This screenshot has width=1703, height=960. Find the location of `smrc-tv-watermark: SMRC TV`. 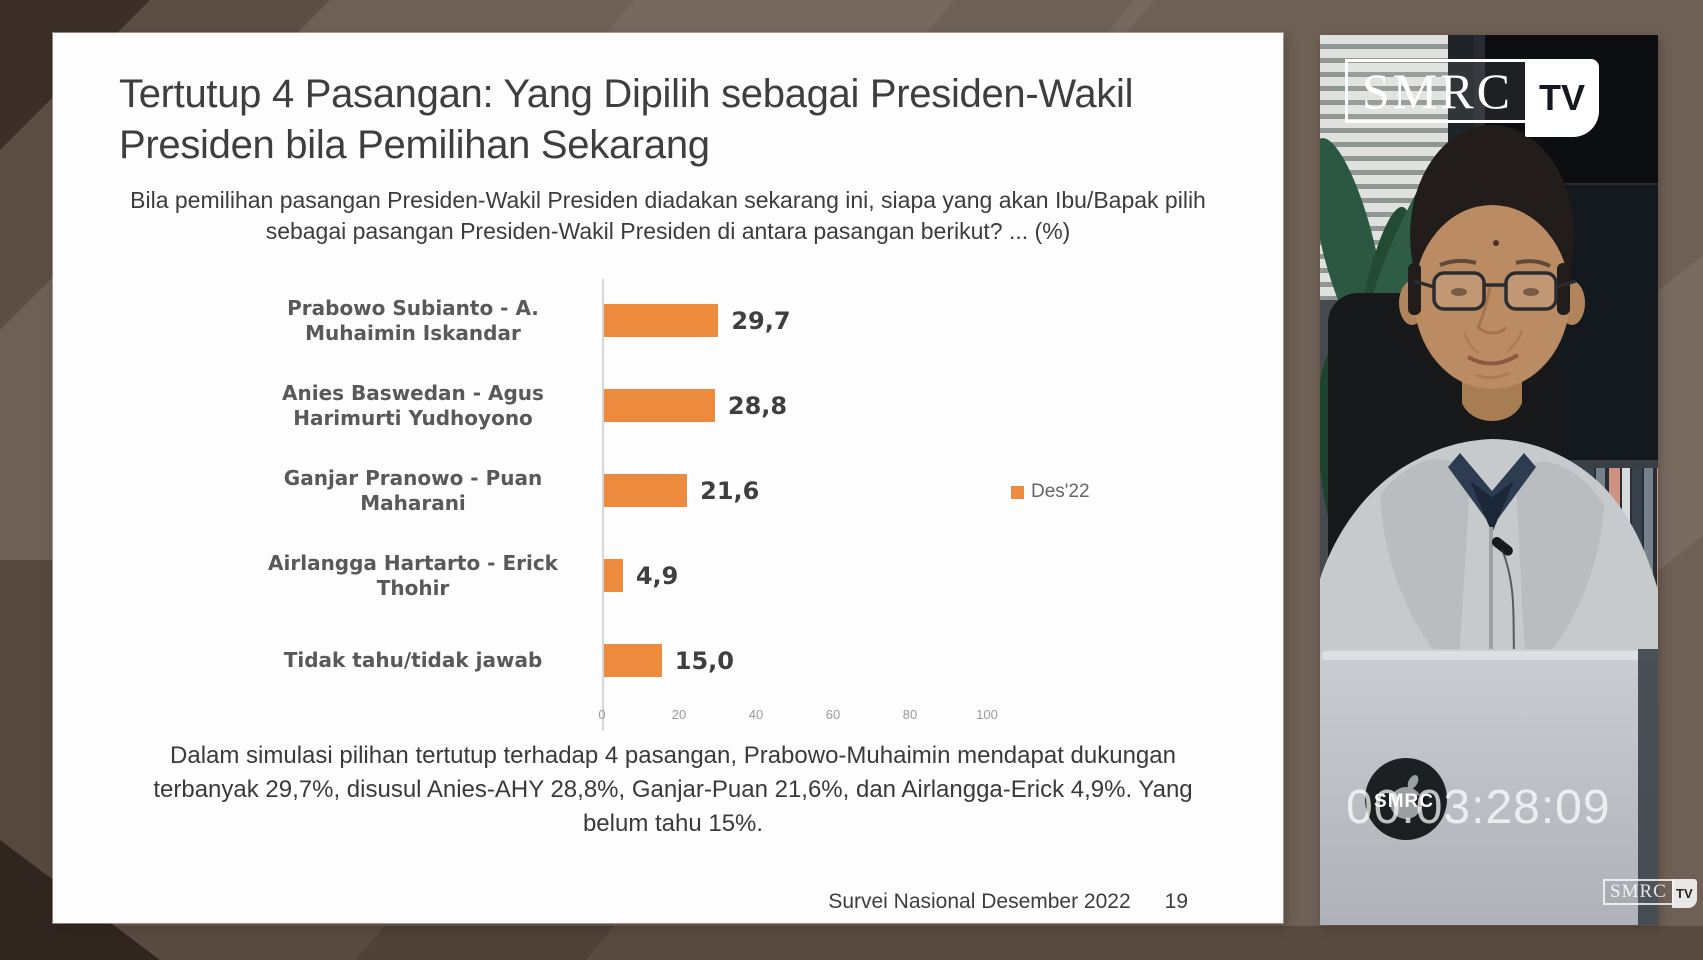

smrc-tv-watermark: SMRC TV is located at coordinates (1650, 893).